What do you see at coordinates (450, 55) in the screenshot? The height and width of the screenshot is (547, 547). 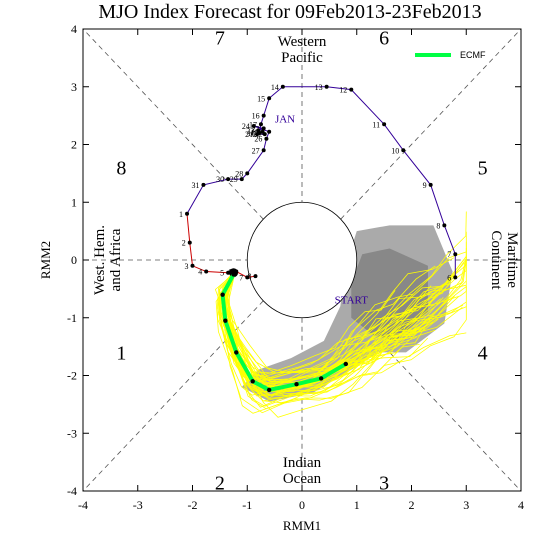 I see `legend: ECMF` at bounding box center [450, 55].